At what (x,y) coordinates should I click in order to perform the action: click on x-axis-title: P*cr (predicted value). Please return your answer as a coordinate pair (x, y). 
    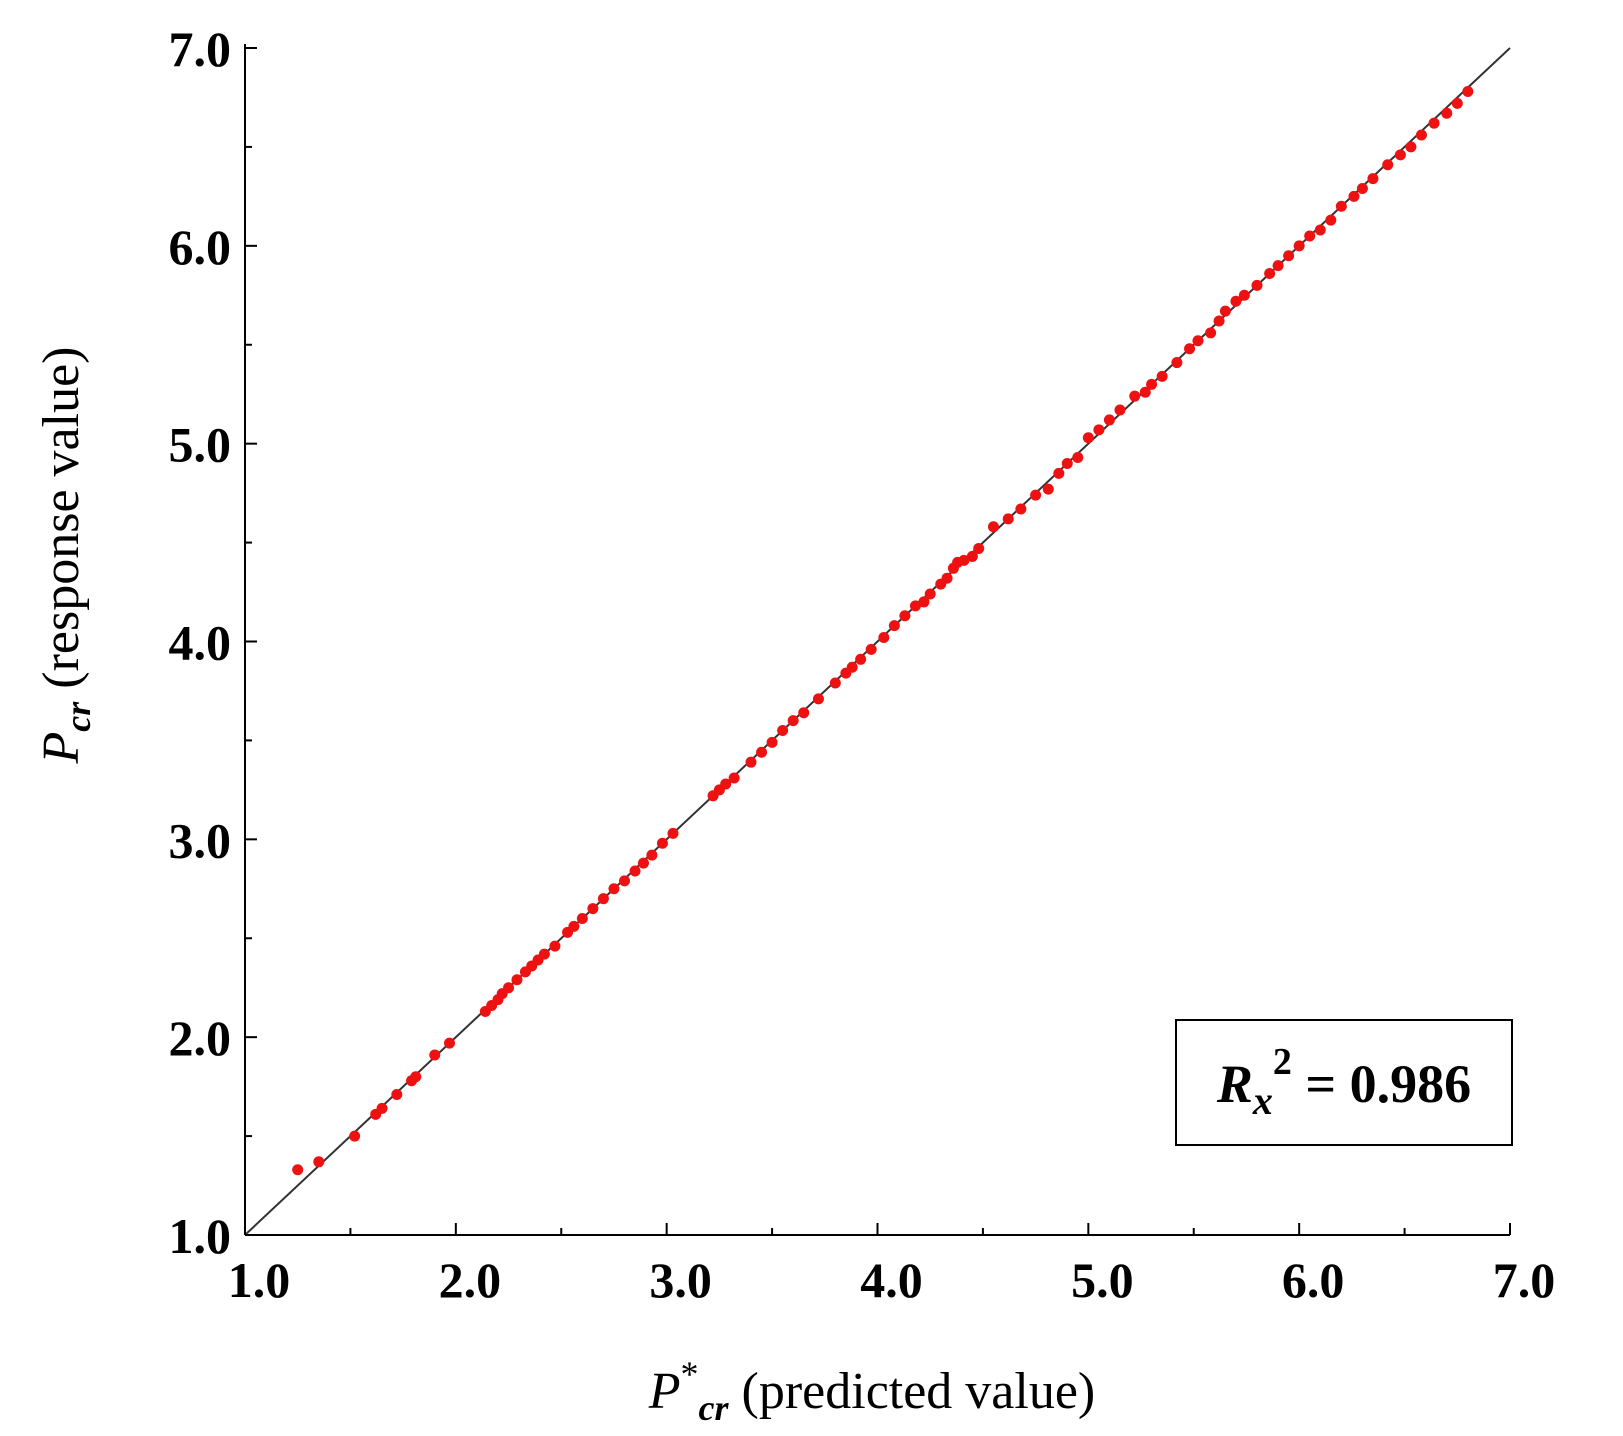
    Looking at the image, I should click on (871, 1391).